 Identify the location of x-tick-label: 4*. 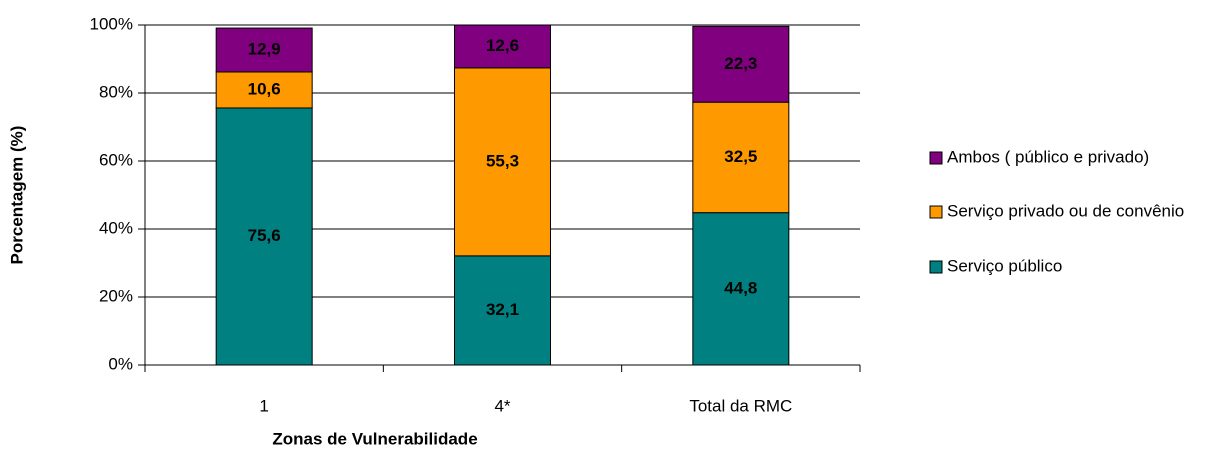
(502, 405).